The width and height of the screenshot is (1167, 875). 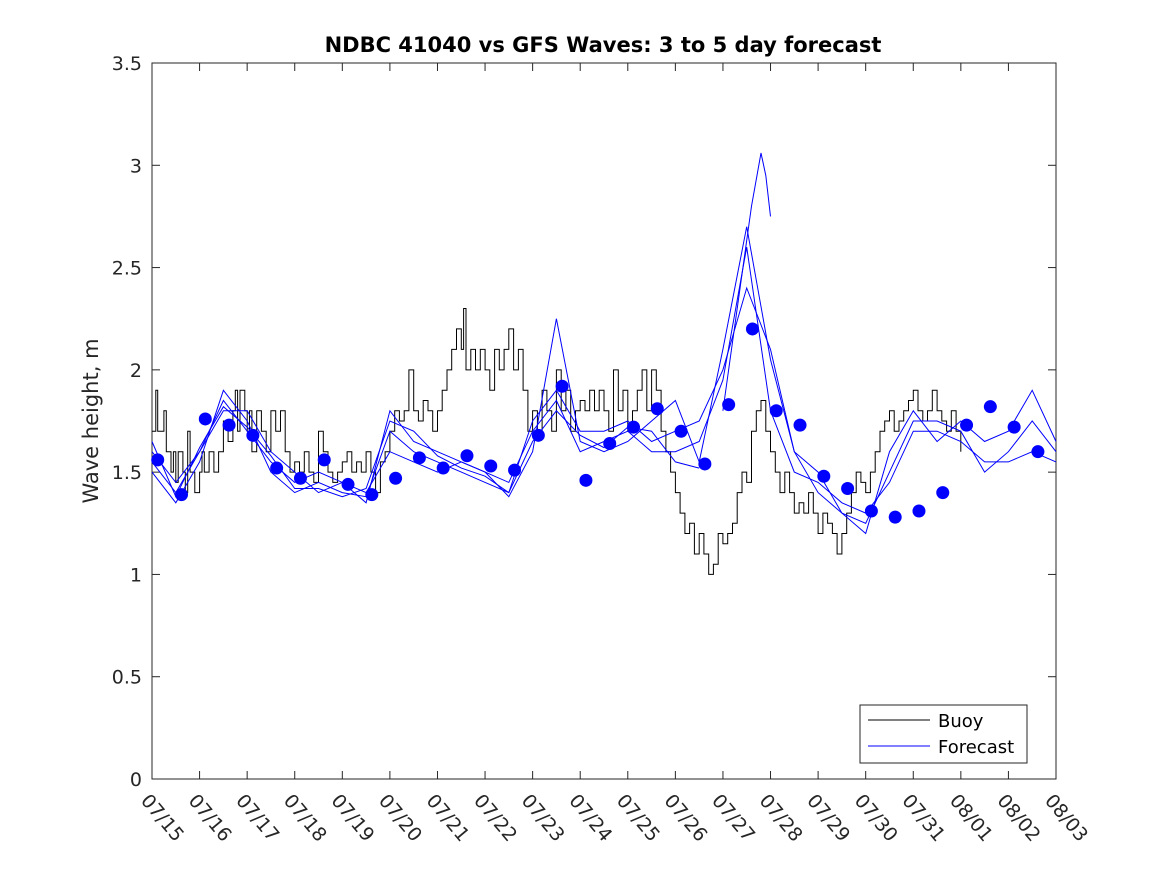 I want to click on legend: Buoy Forecast, so click(x=943, y=734).